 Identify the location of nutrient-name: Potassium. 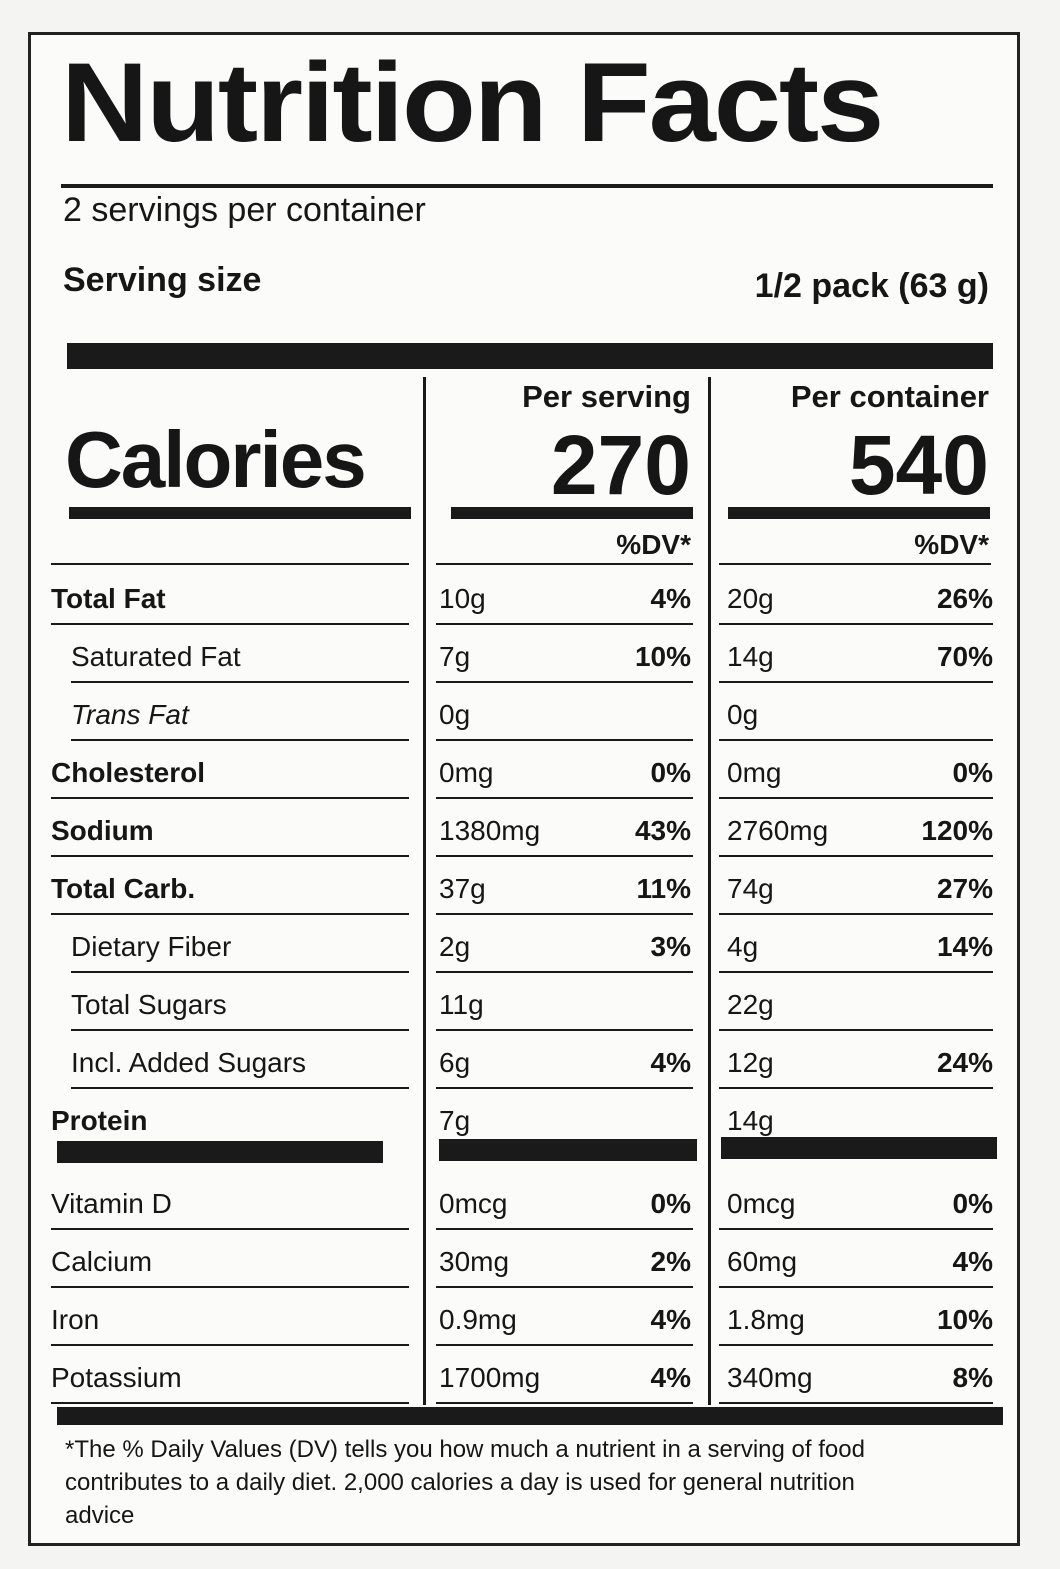
(116, 1377).